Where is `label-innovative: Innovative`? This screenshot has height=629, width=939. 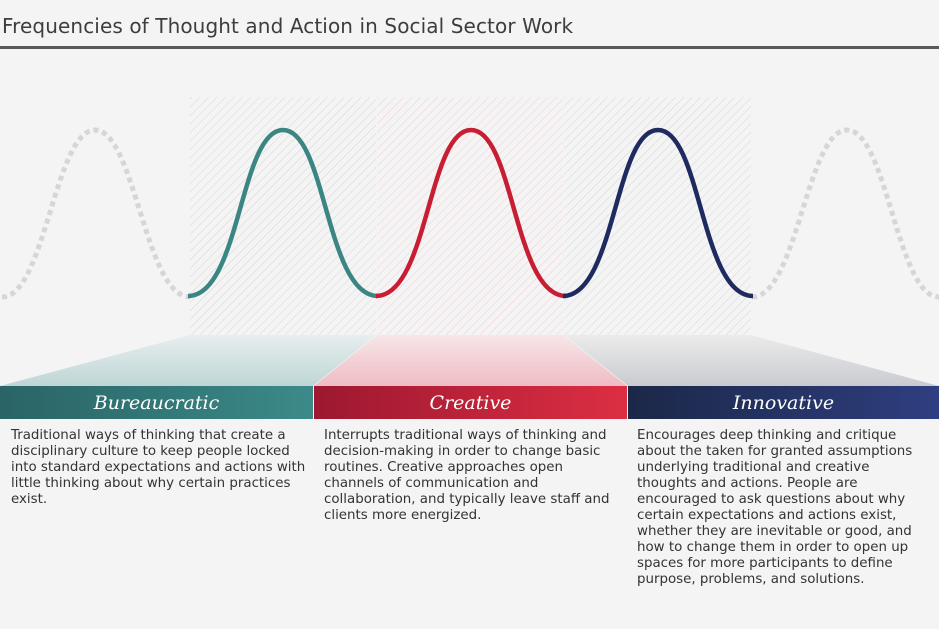 label-innovative: Innovative is located at coordinates (783, 402).